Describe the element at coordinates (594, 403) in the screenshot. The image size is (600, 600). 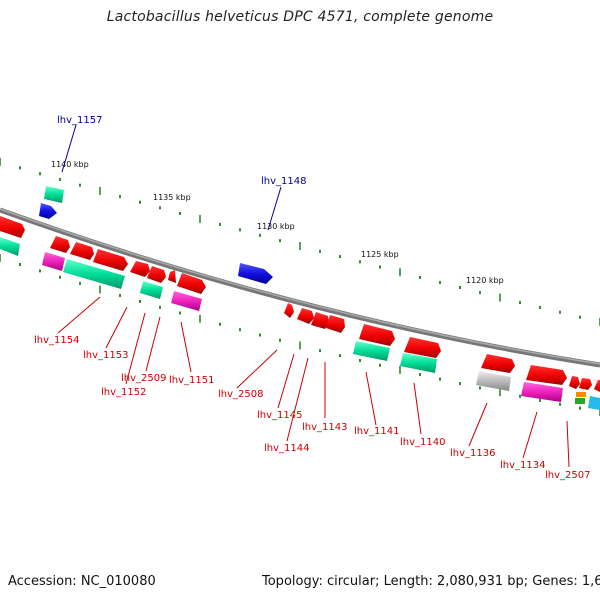
I see `gene-cyan` at that location.